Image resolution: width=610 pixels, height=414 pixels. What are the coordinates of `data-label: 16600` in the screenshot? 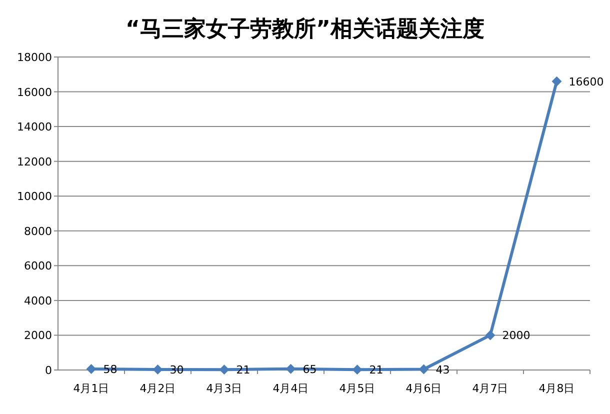 It's located at (586, 81).